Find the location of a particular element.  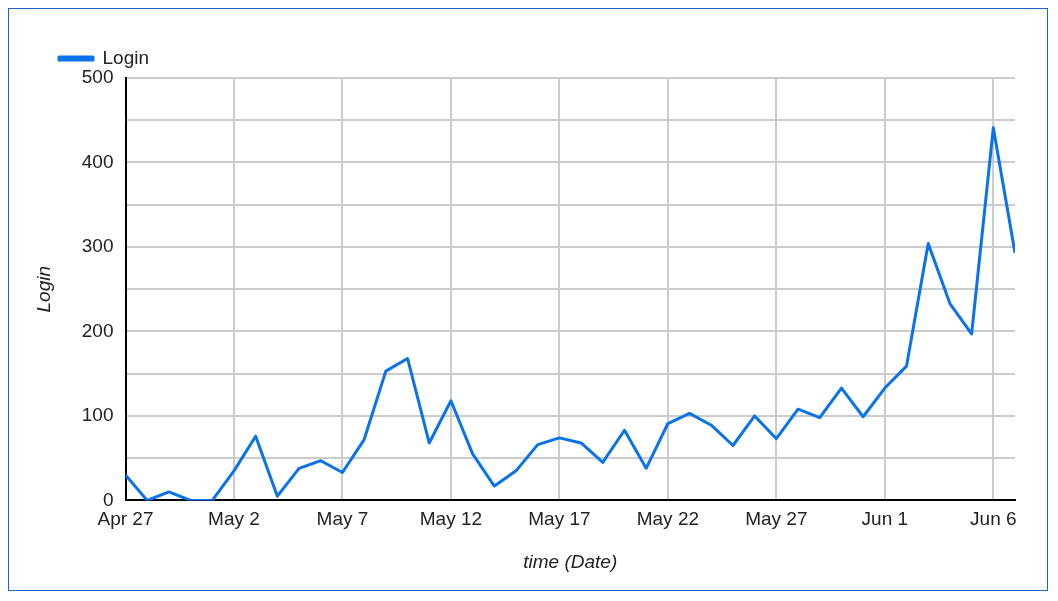

x-tick-label: May 7 is located at coordinates (342, 519).